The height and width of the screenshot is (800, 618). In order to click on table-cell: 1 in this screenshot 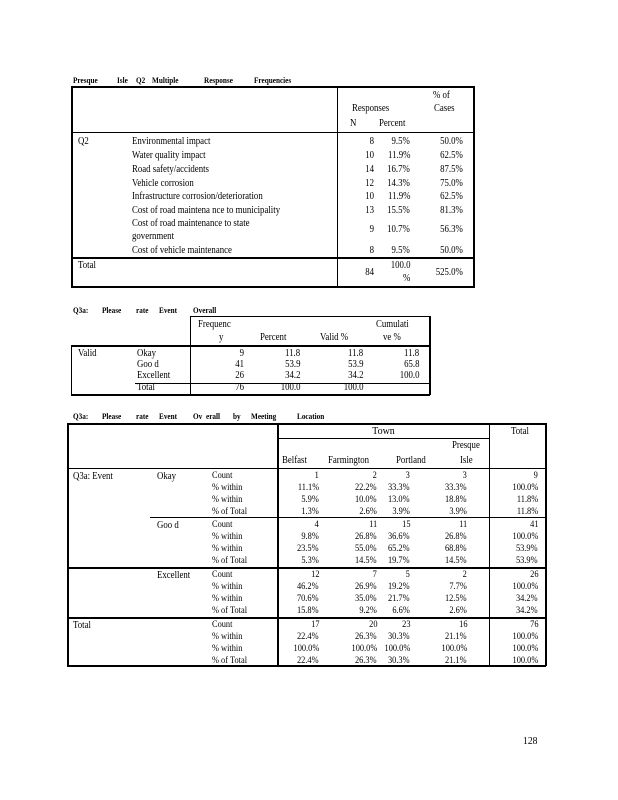, I will do `click(316, 476)`.